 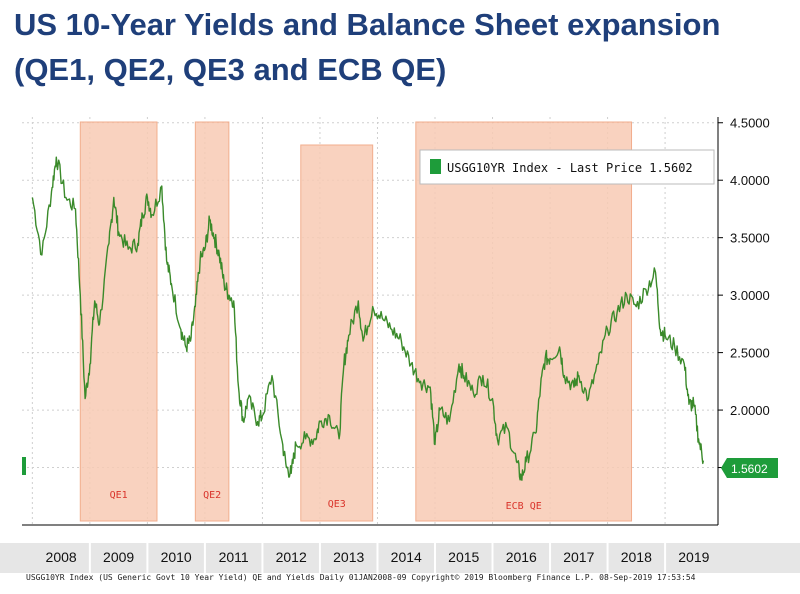 What do you see at coordinates (176, 557) in the screenshot?
I see `x-tick-label: 2010` at bounding box center [176, 557].